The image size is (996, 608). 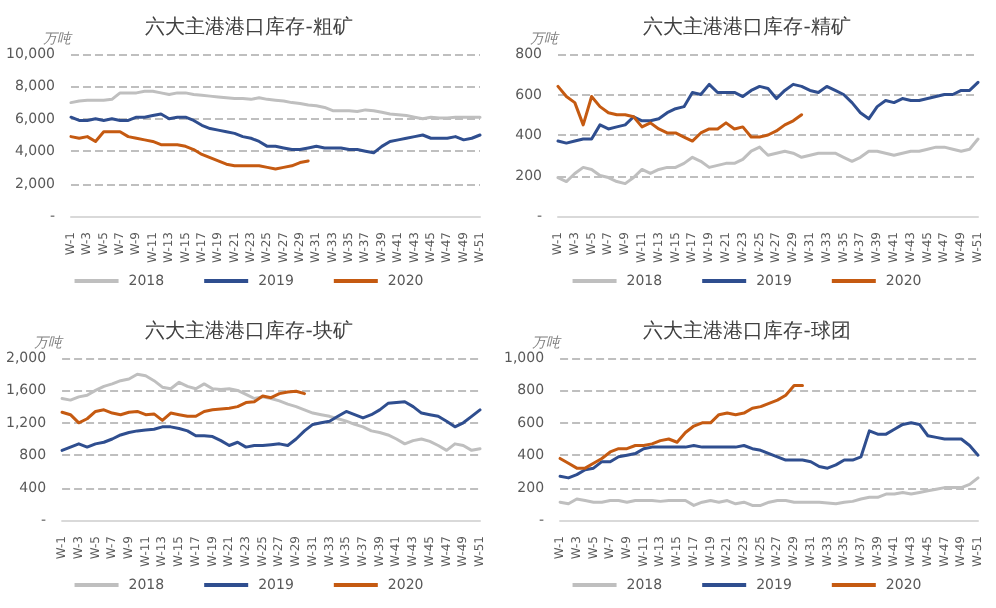 I want to click on chart-title: 六大主港港口库存-球团, so click(x=747, y=331).